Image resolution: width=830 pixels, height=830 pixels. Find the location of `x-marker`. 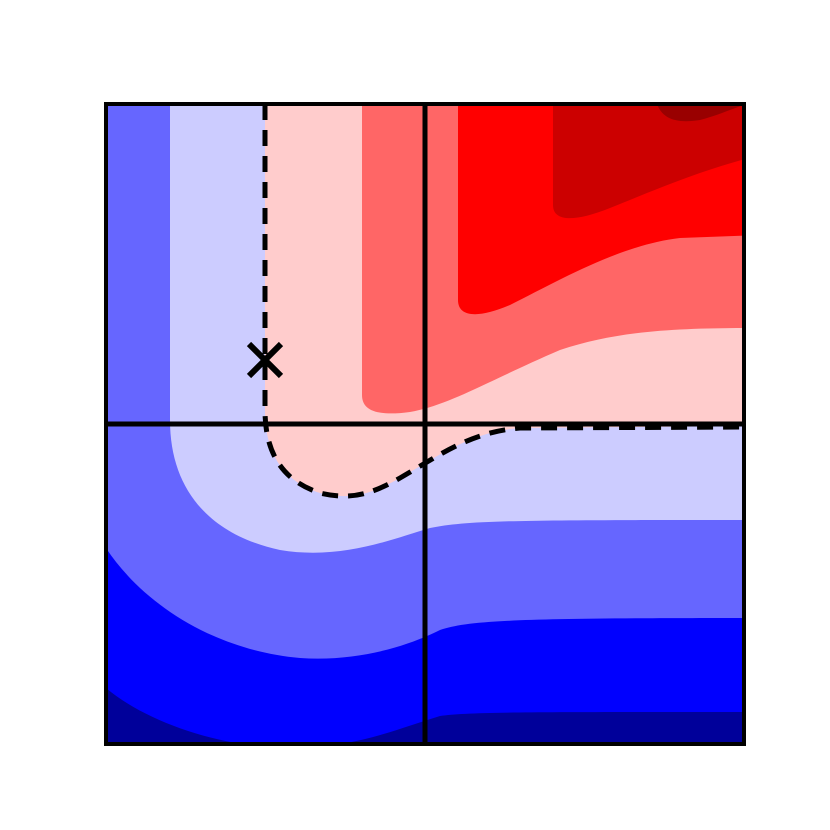

x-marker is located at coordinates (265, 360).